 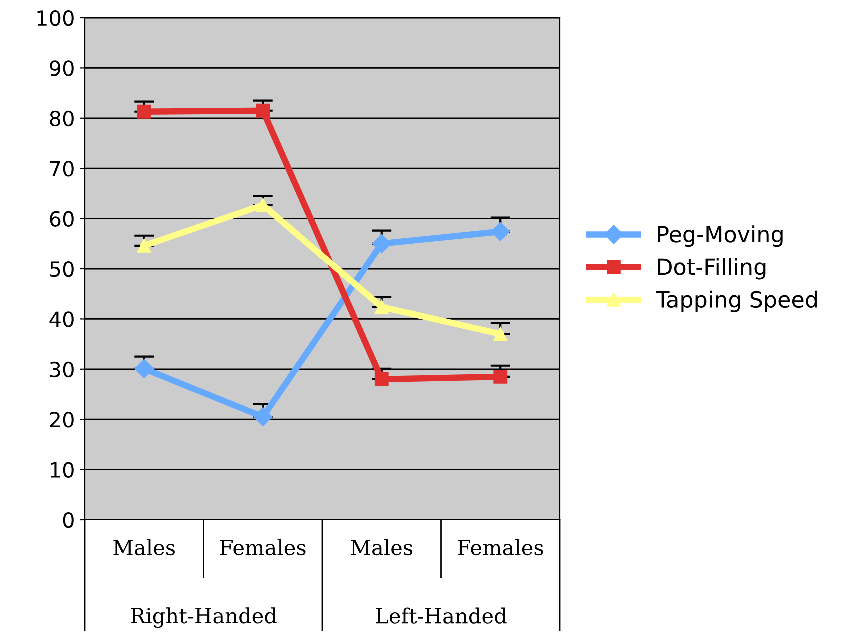 I want to click on y-tick-label: 20, so click(x=62, y=420).